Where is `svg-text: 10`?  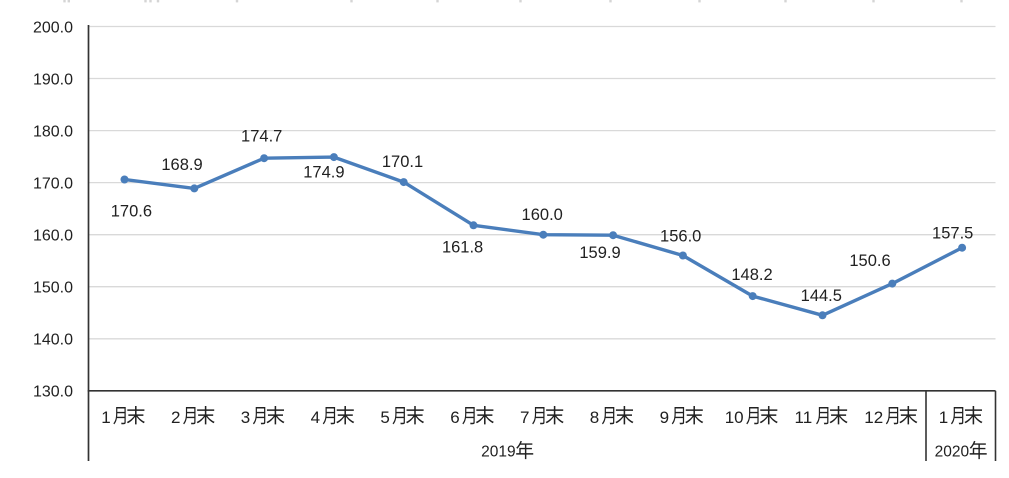 svg-text: 10 is located at coordinates (734, 417).